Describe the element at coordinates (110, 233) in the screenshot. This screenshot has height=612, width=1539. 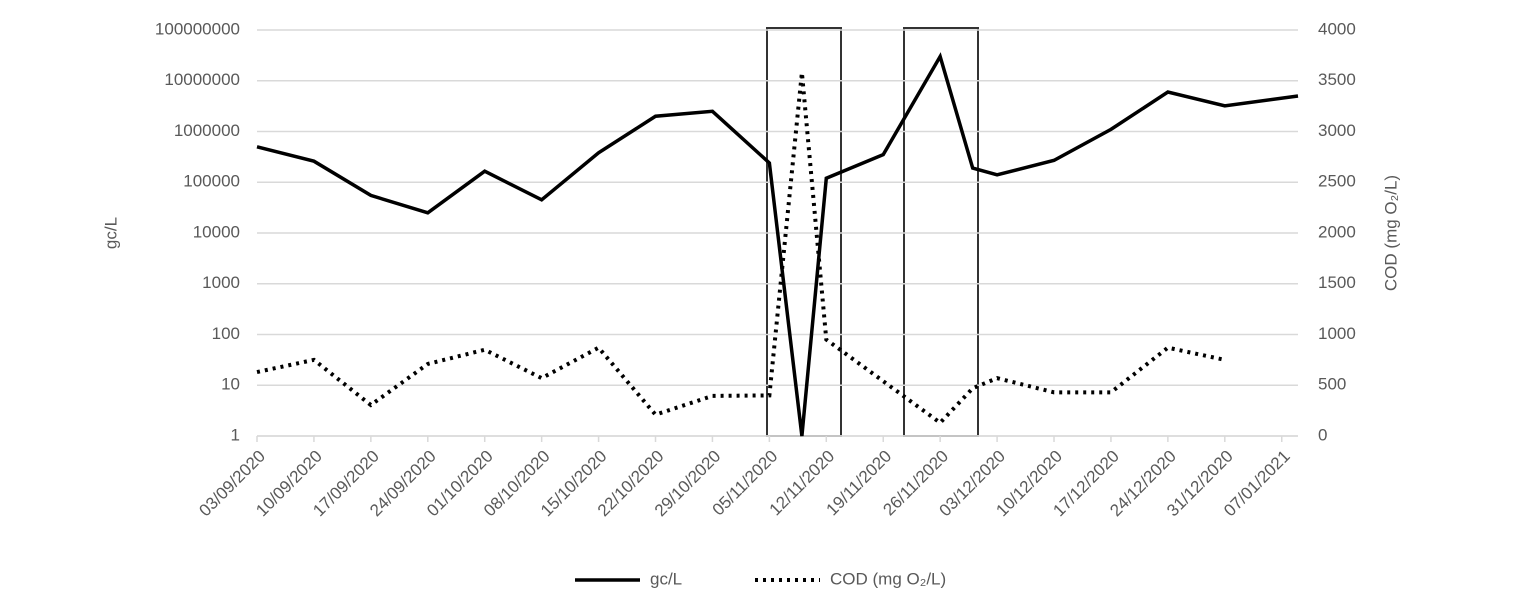
I see `y-axis-label: gc/L` at that location.